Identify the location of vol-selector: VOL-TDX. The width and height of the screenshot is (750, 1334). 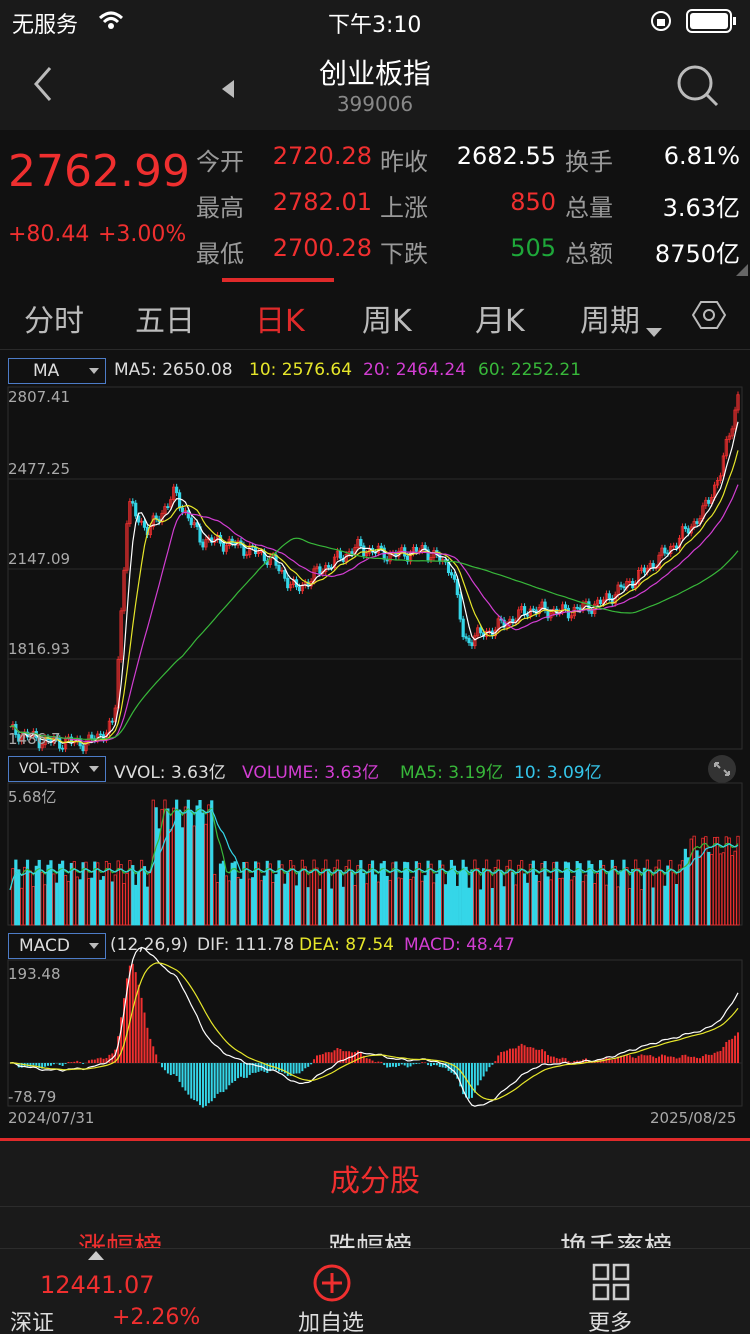
(57, 769).